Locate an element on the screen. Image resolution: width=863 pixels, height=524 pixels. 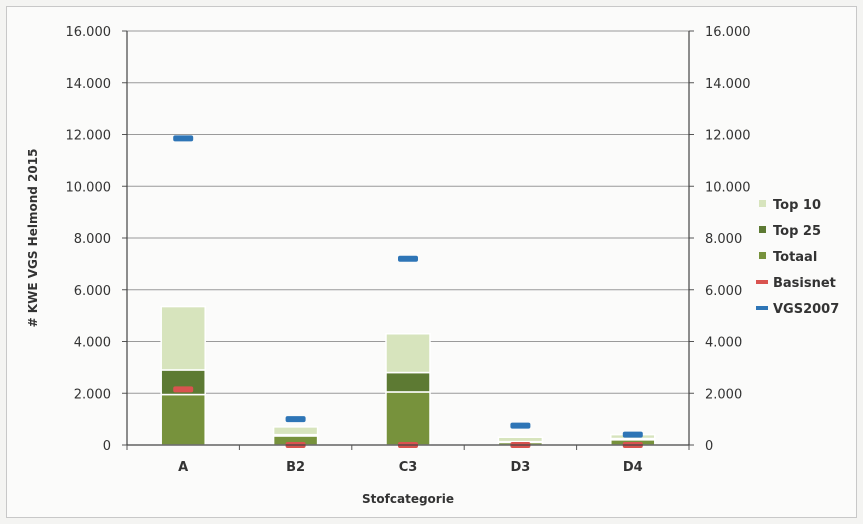
y-tick-label-left: 4.000 is located at coordinates (92, 343).